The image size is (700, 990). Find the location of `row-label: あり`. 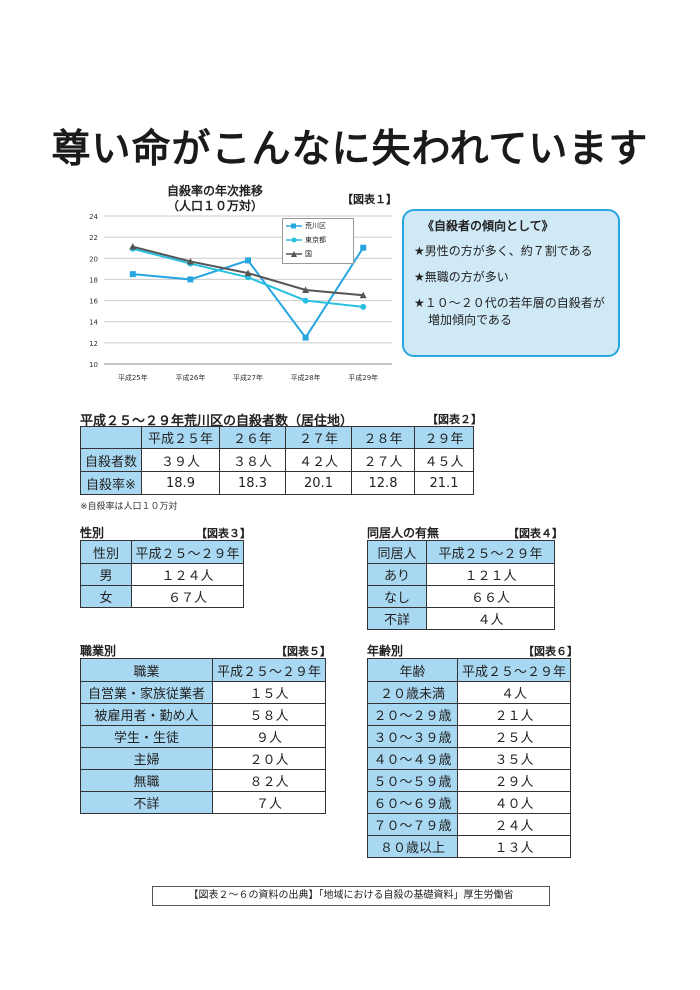

row-label: あり is located at coordinates (397, 574).